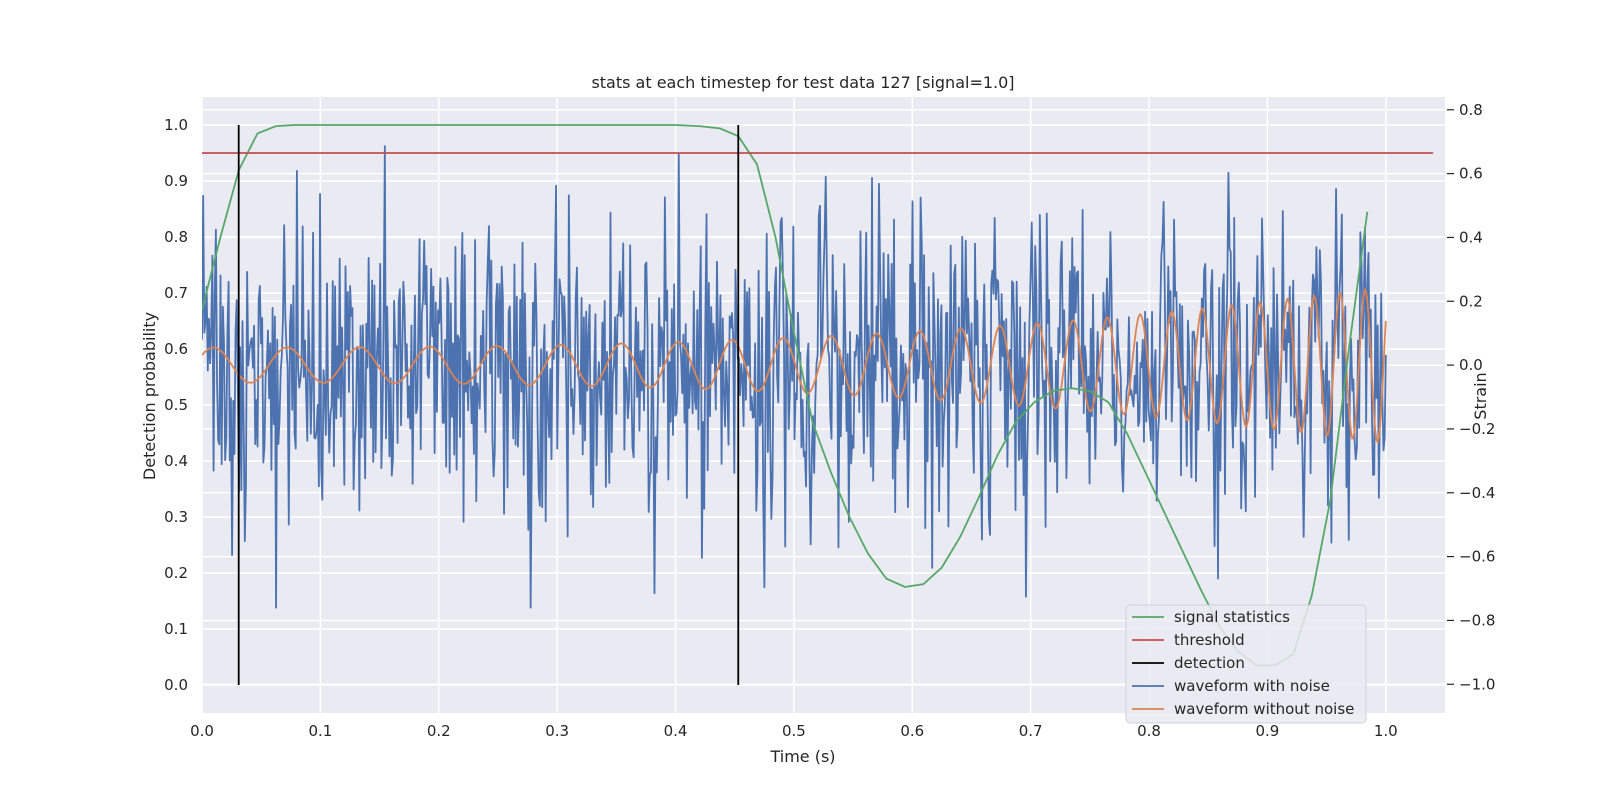 Image resolution: width=1600 pixels, height=800 pixels. What do you see at coordinates (1471, 110) in the screenshot?
I see `y2-tick-label: 0.8` at bounding box center [1471, 110].